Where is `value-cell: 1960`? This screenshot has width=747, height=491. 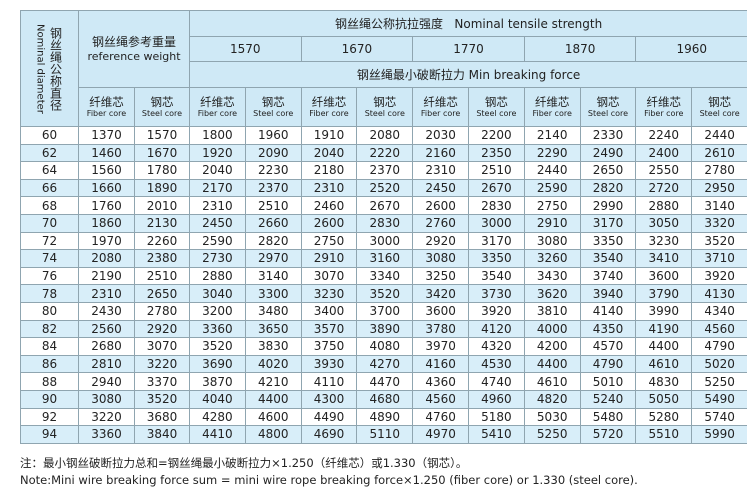 value-cell: 1960 is located at coordinates (273, 135).